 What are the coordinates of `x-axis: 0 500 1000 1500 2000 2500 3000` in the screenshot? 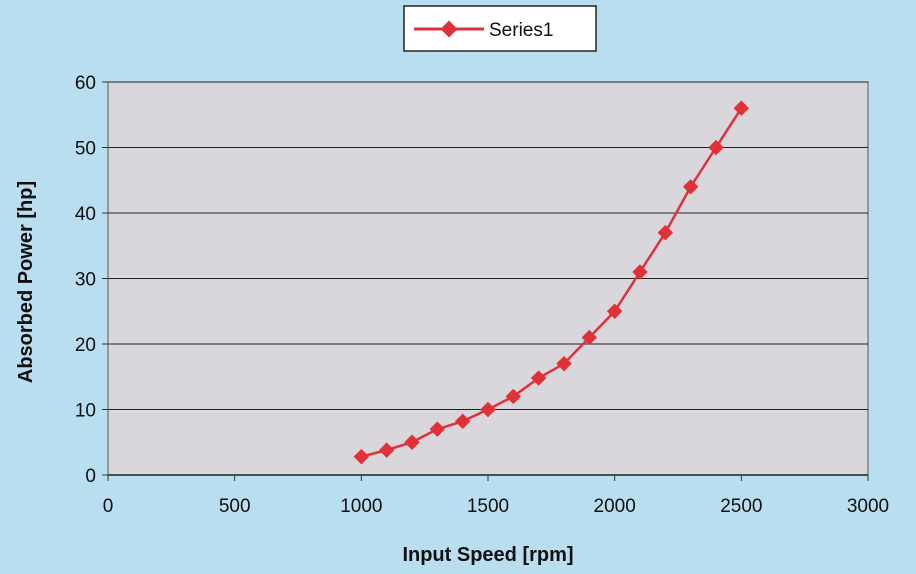 It's located at (496, 496).